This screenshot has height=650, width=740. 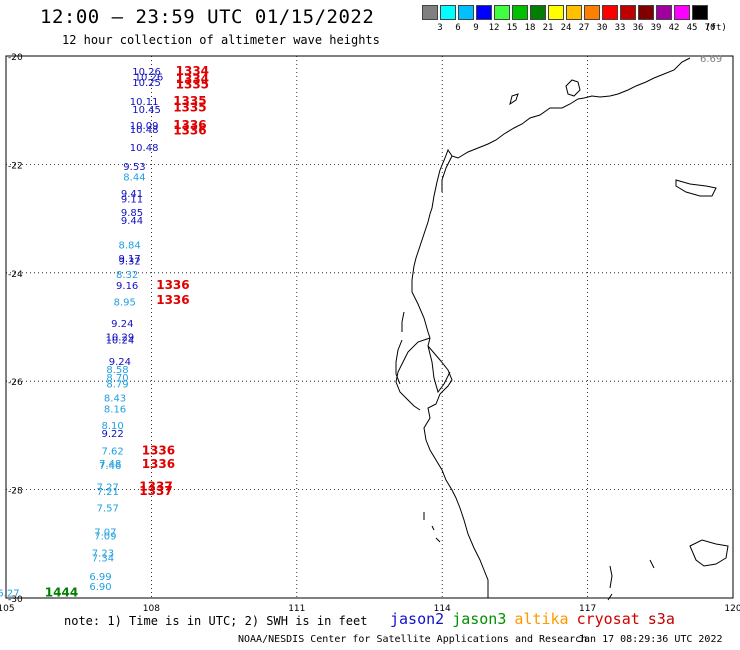 I want to click on coastline-dirk-hartog-island, so click(x=399, y=362).